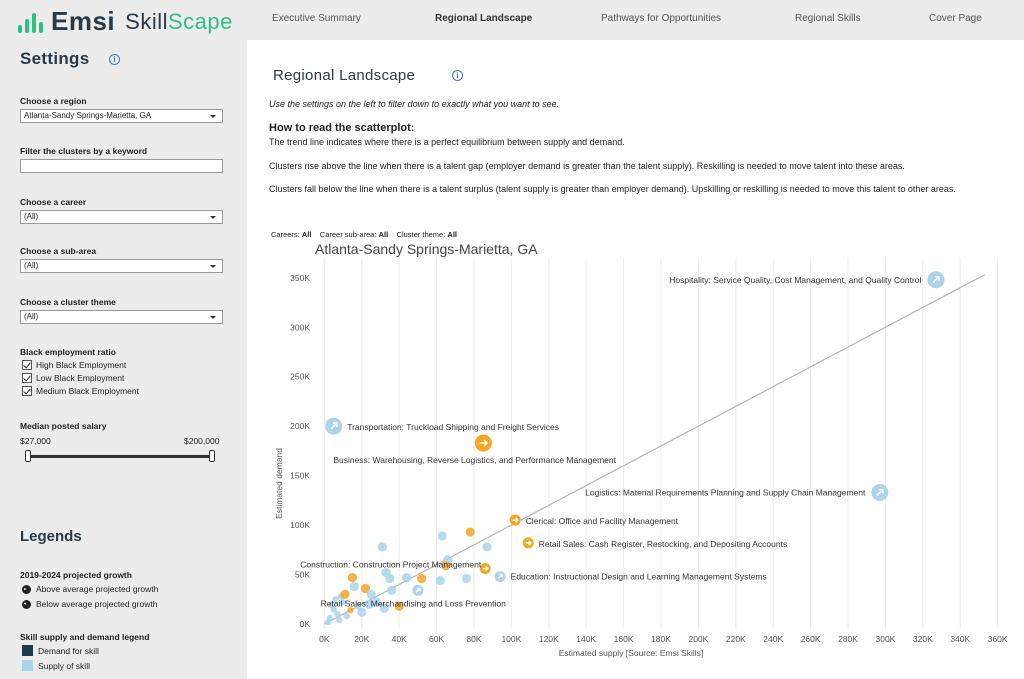  What do you see at coordinates (300, 426) in the screenshot?
I see `y-tick-label: 200K` at bounding box center [300, 426].